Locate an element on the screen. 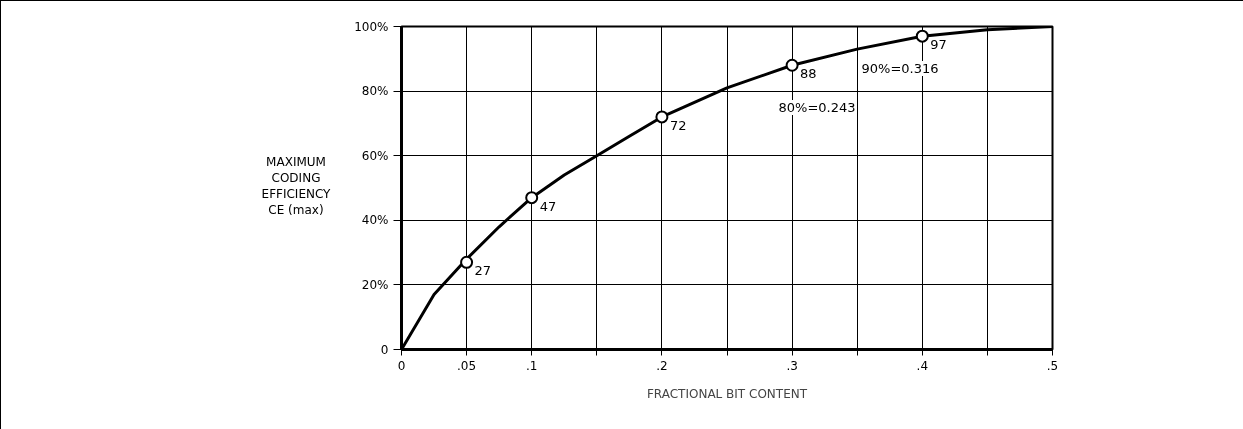 This screenshot has height=429, width=1243. y-tick-label: 60% is located at coordinates (375, 155).